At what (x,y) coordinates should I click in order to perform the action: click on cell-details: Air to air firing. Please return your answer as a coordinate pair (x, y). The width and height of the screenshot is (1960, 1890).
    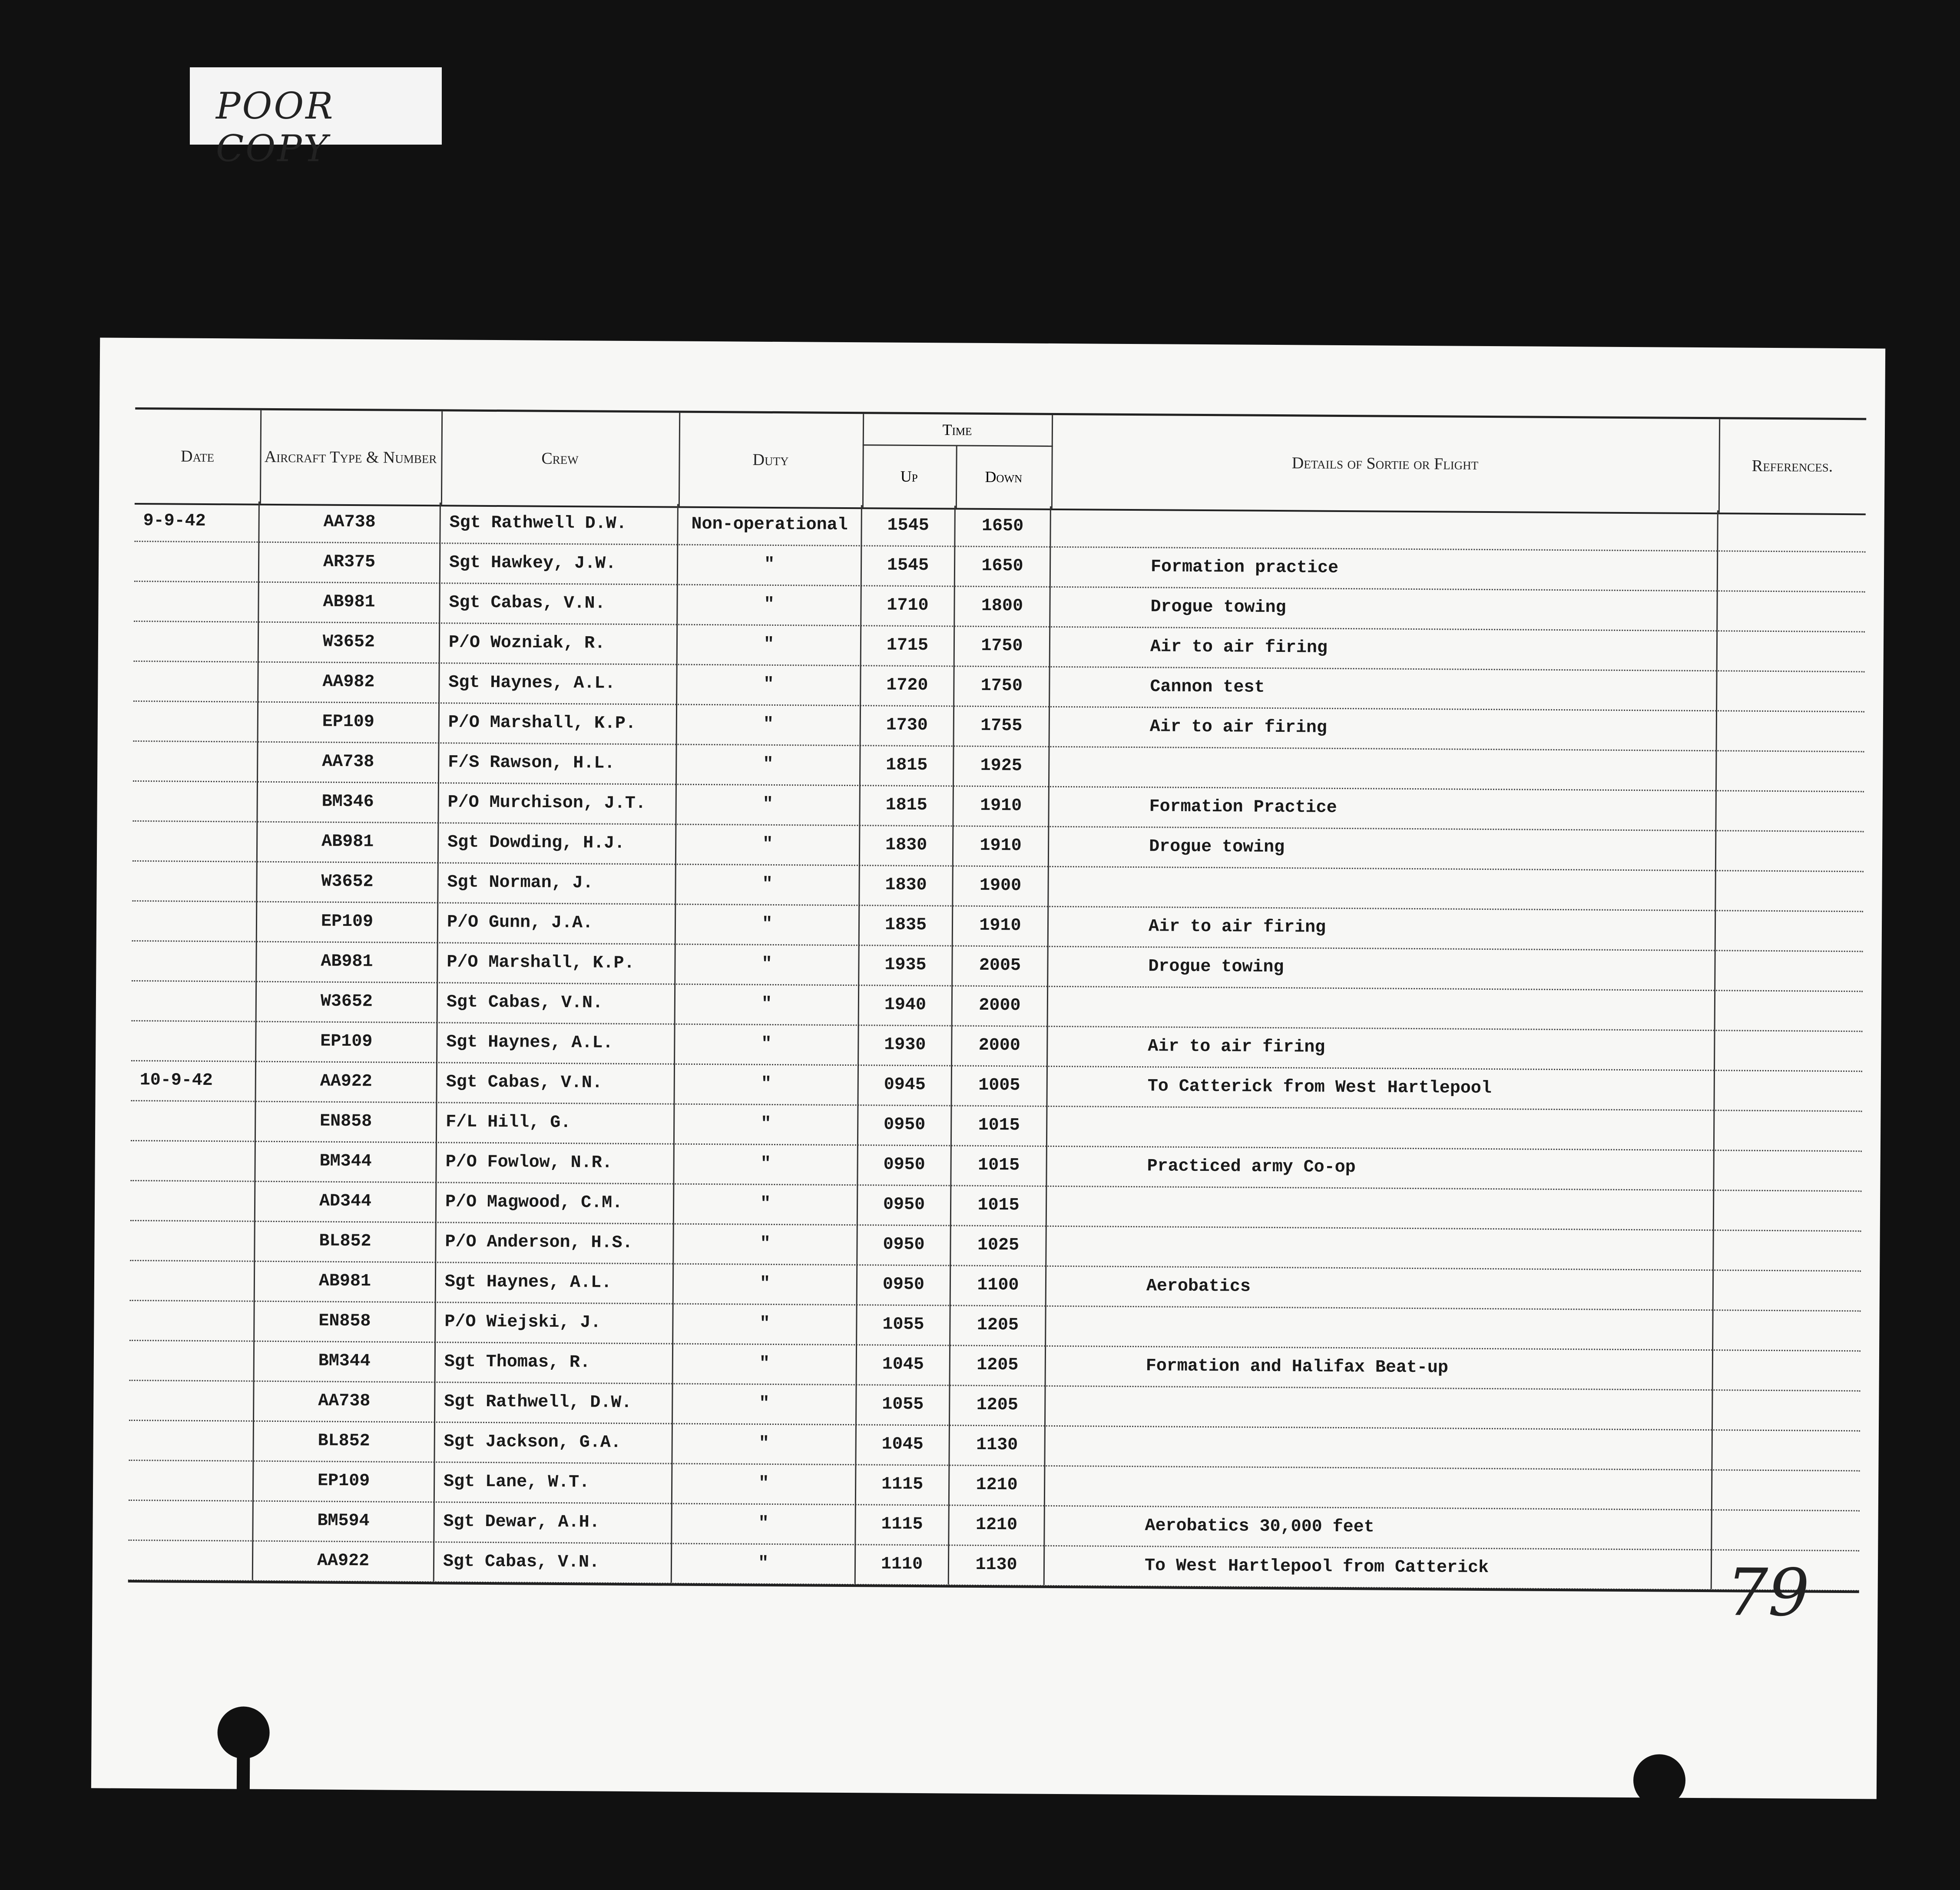
    Looking at the image, I should click on (1382, 927).